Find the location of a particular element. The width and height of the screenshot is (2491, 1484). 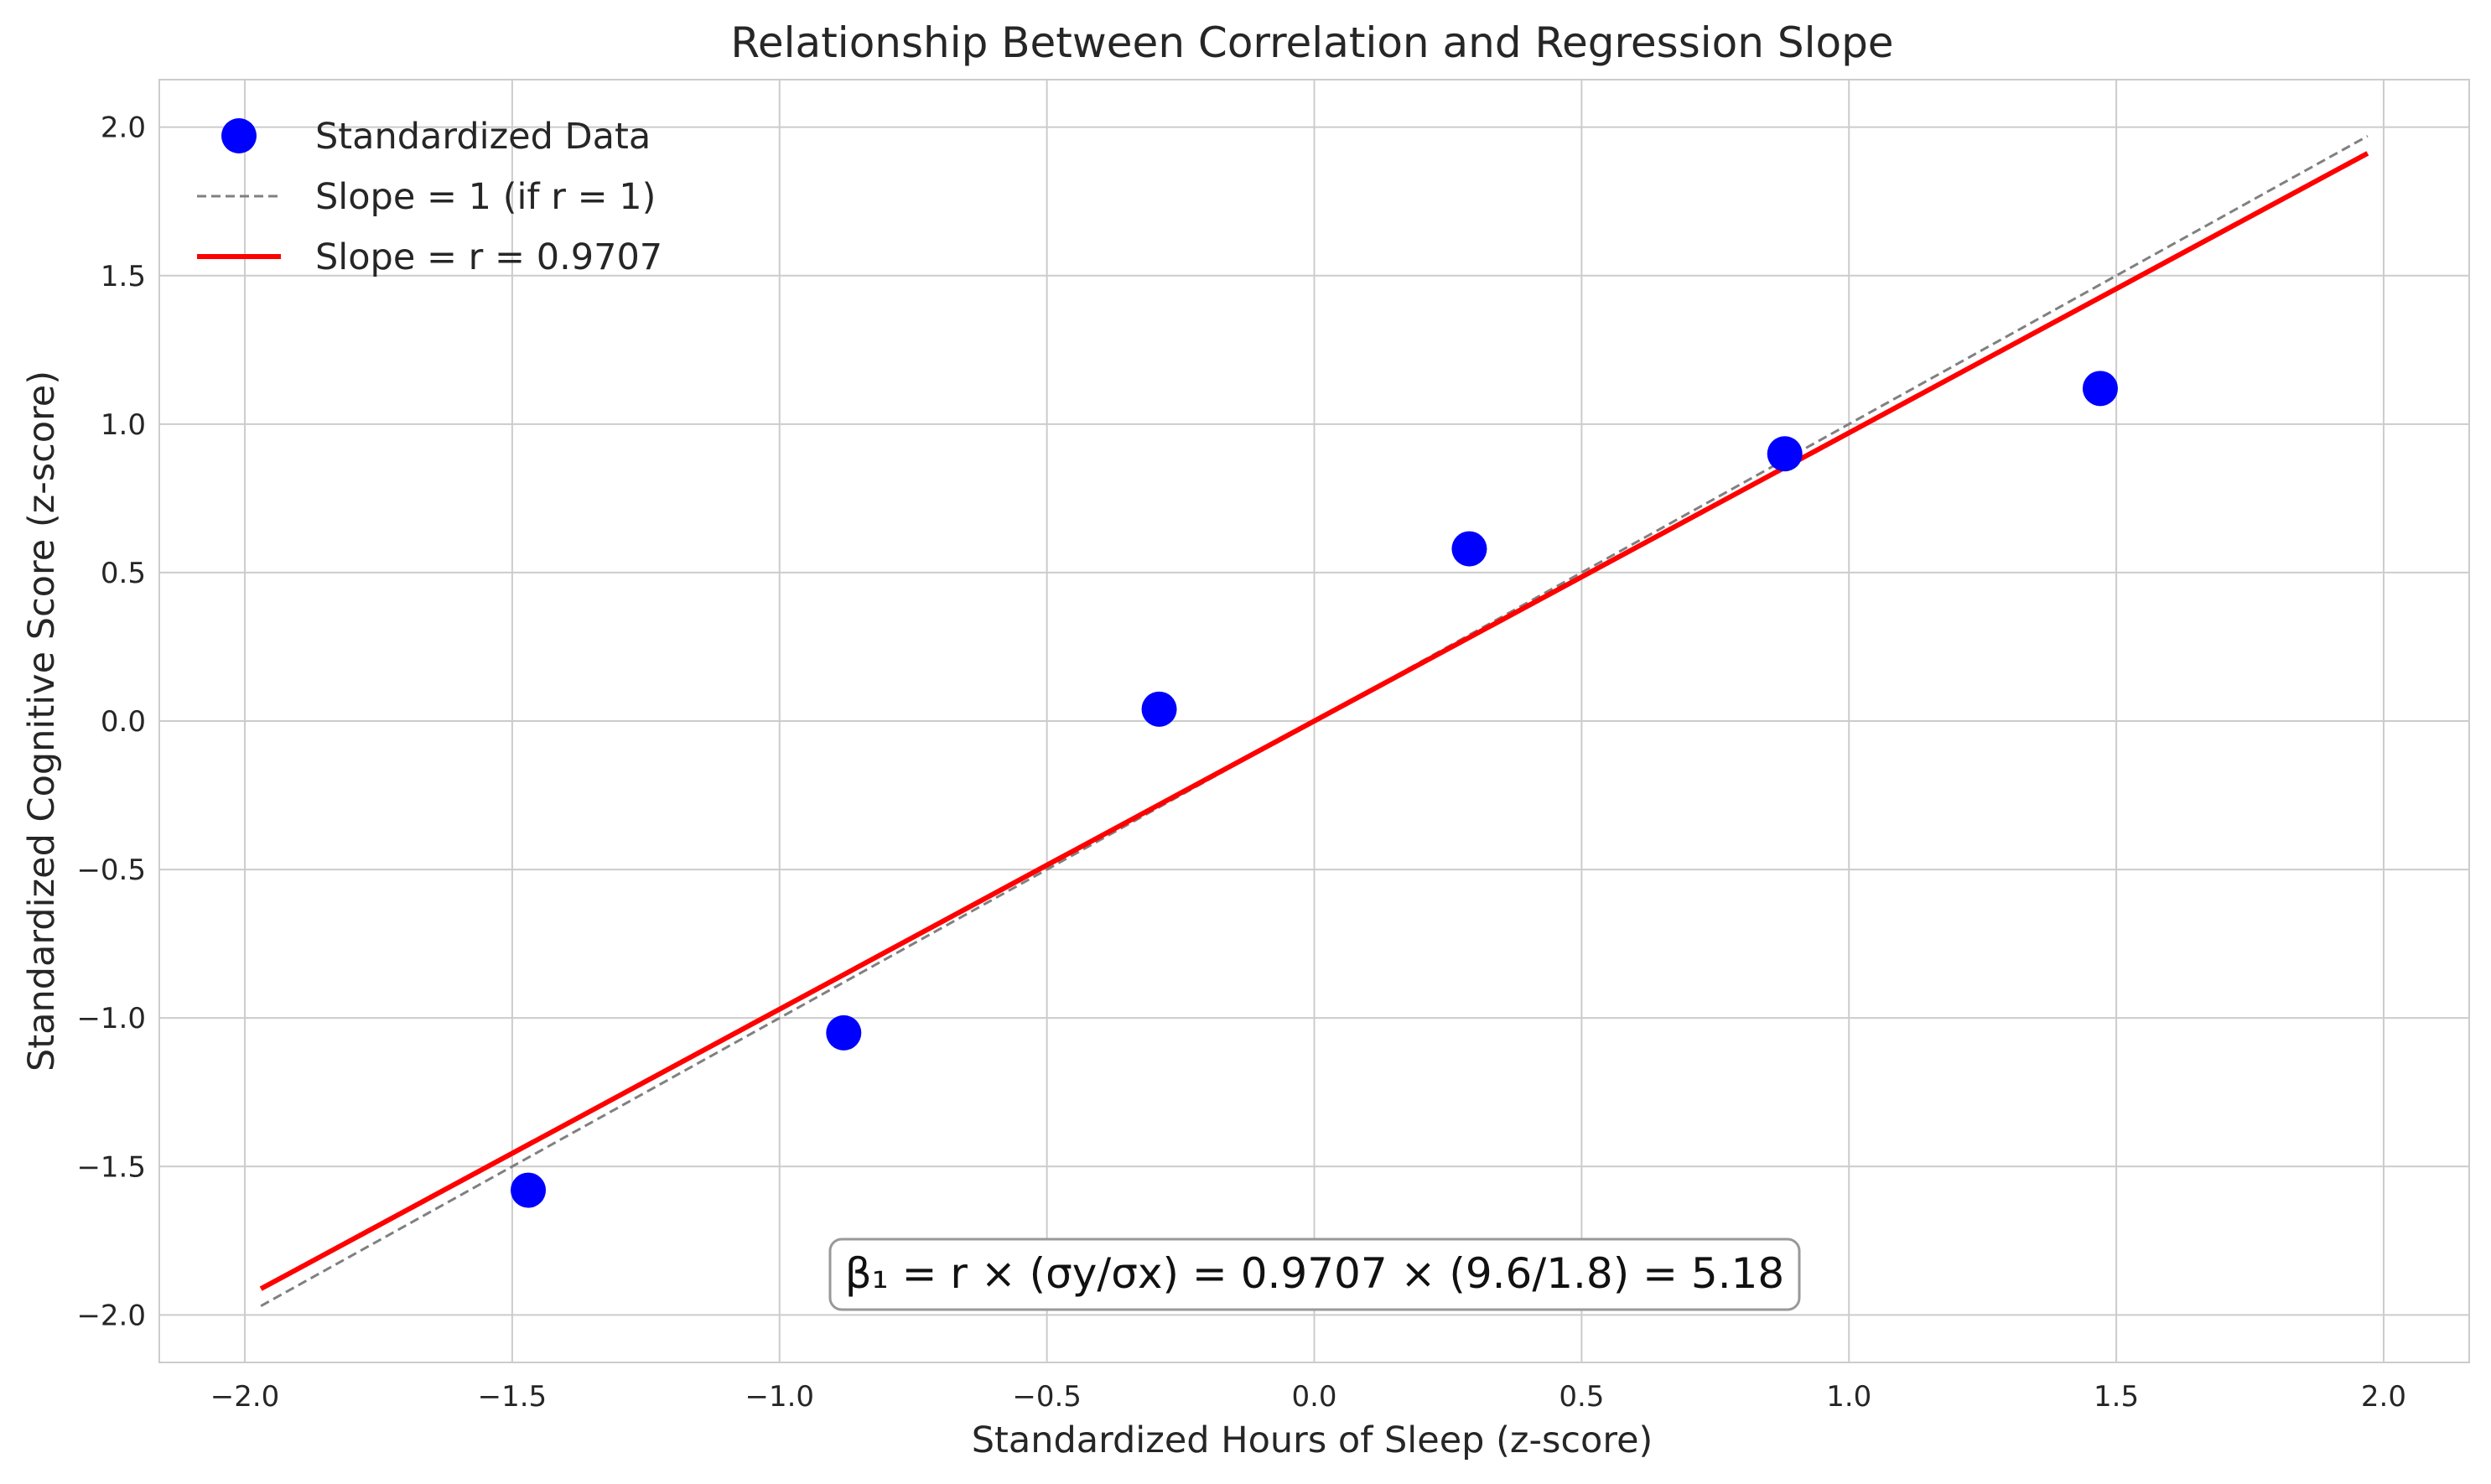

y-tick-label: 2.0 is located at coordinates (123, 128).